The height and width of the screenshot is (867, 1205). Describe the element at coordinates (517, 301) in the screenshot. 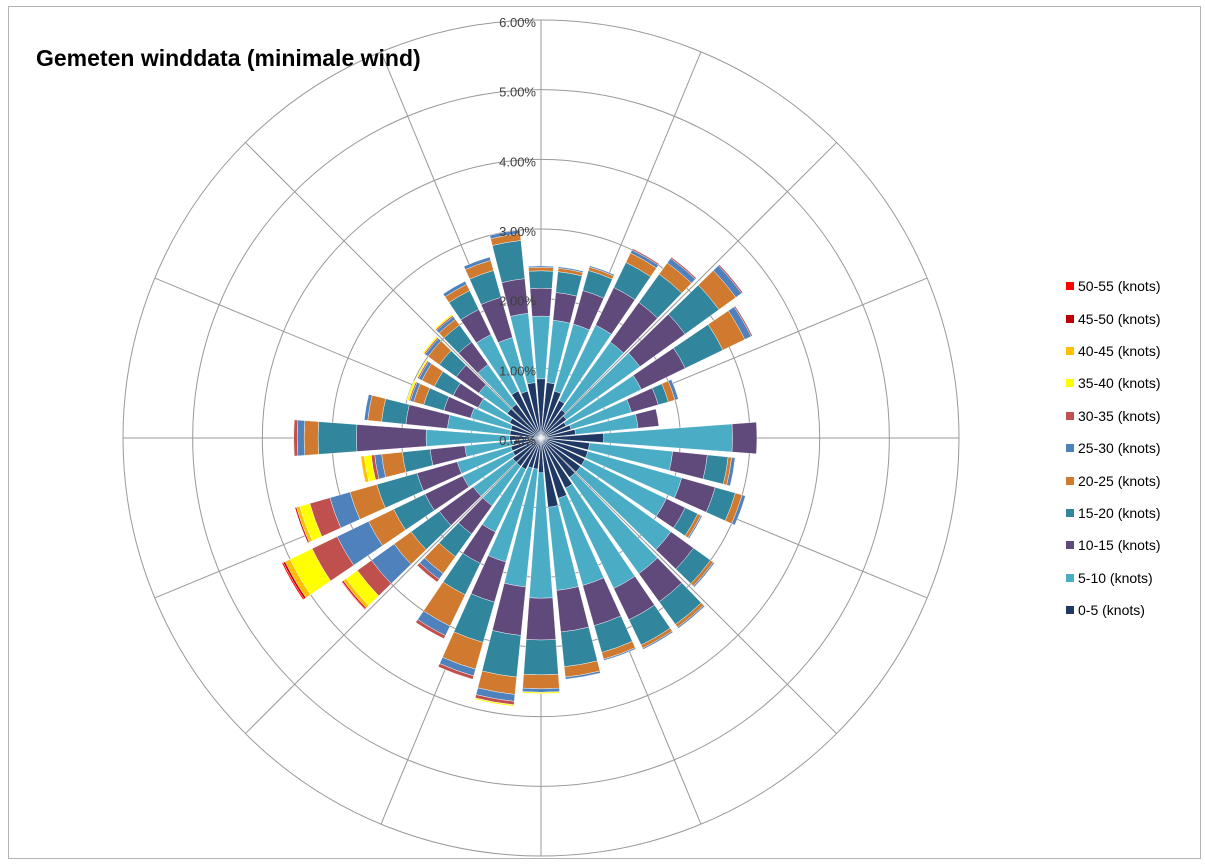

I see `r-tick-label: 2.00%` at that location.